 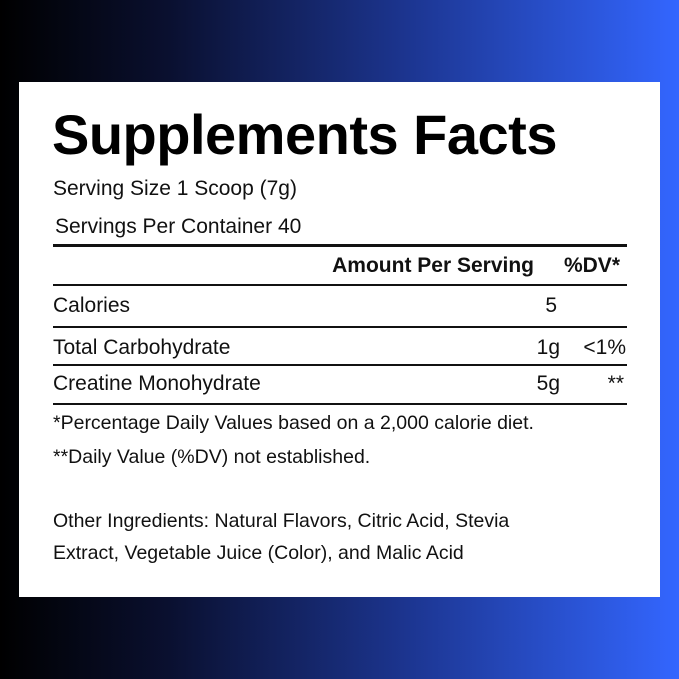 I want to click on label-title: Supplements Facts, so click(x=304, y=134).